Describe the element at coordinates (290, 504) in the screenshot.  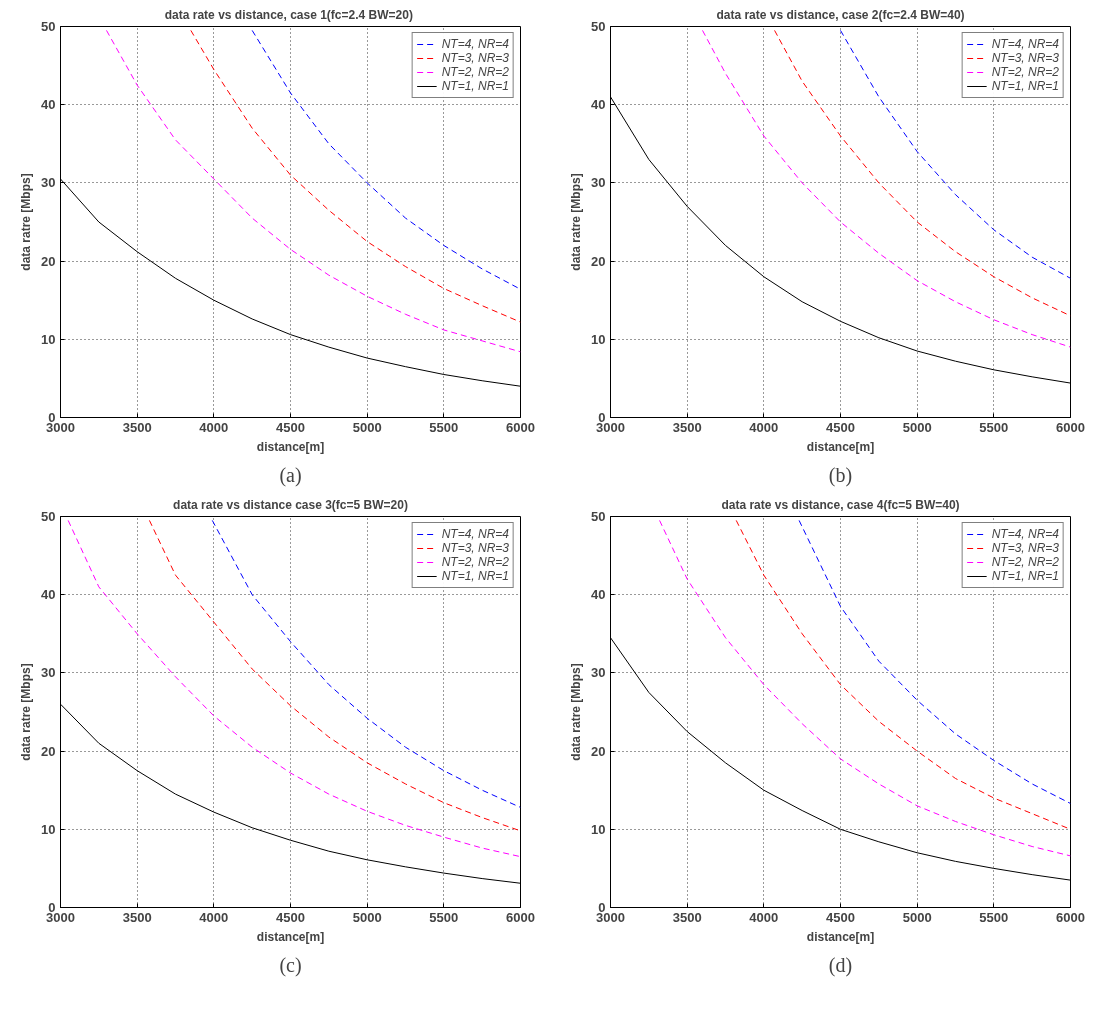
I see `chart-title: data rate vs distance case 3(fc=5 BW=20)` at that location.